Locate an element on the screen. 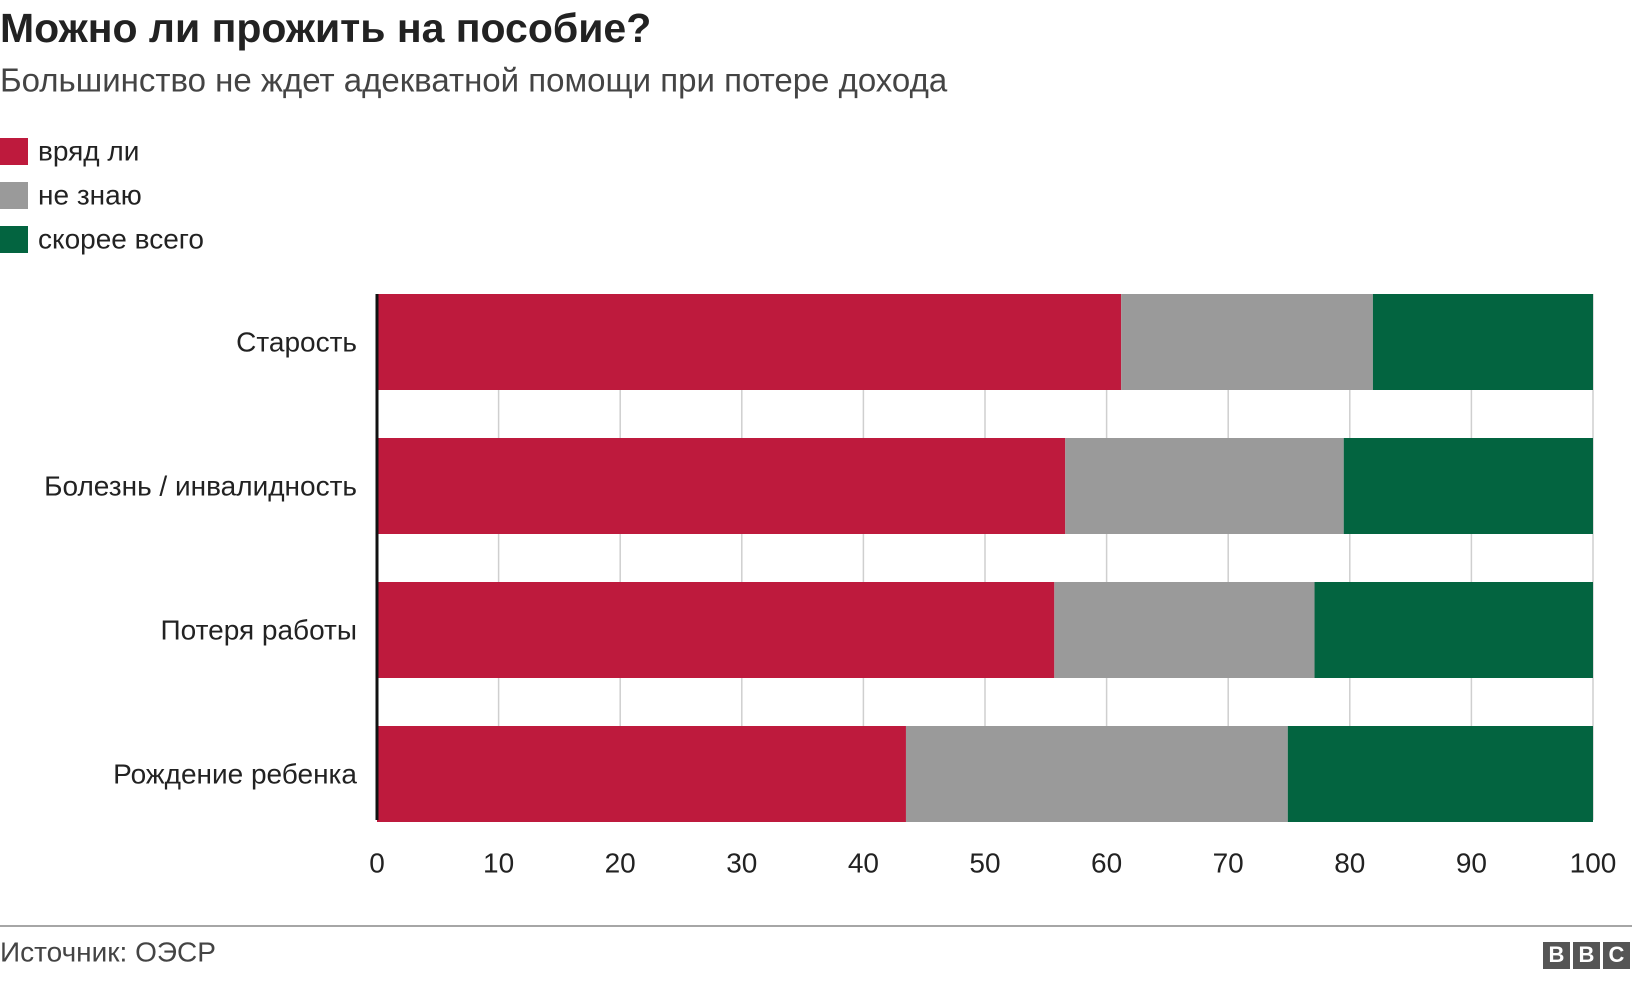 Image resolution: width=1632 pixels, height=982 pixels. x-tick-label: 80 is located at coordinates (1349, 862).